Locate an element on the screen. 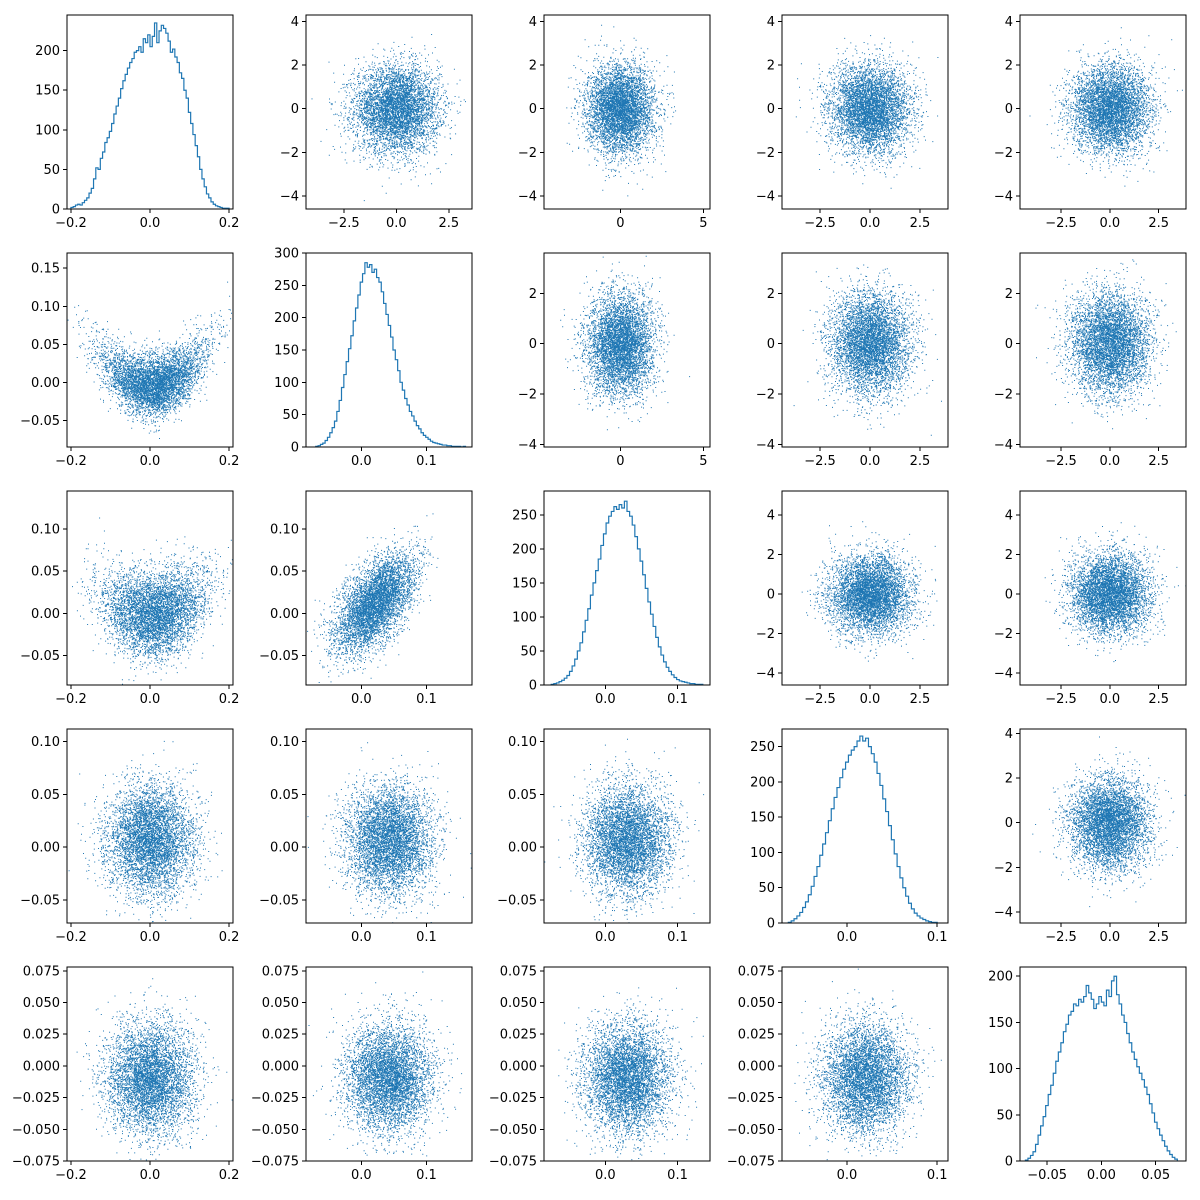  y-tick-label: −0.050 is located at coordinates (36, 1130).